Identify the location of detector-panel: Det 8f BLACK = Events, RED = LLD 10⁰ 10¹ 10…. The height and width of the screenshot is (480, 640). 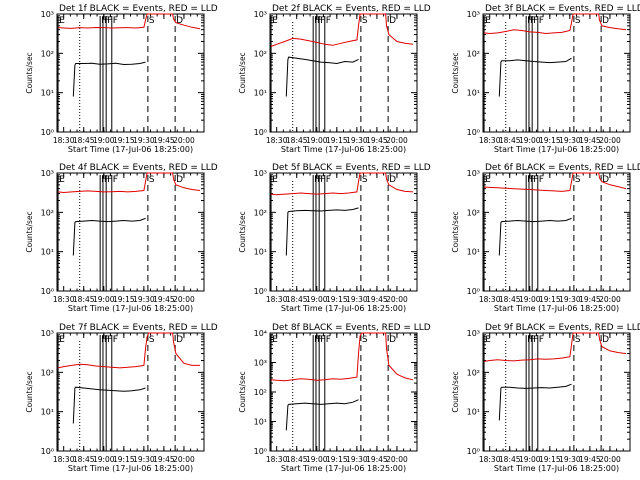
(334, 398).